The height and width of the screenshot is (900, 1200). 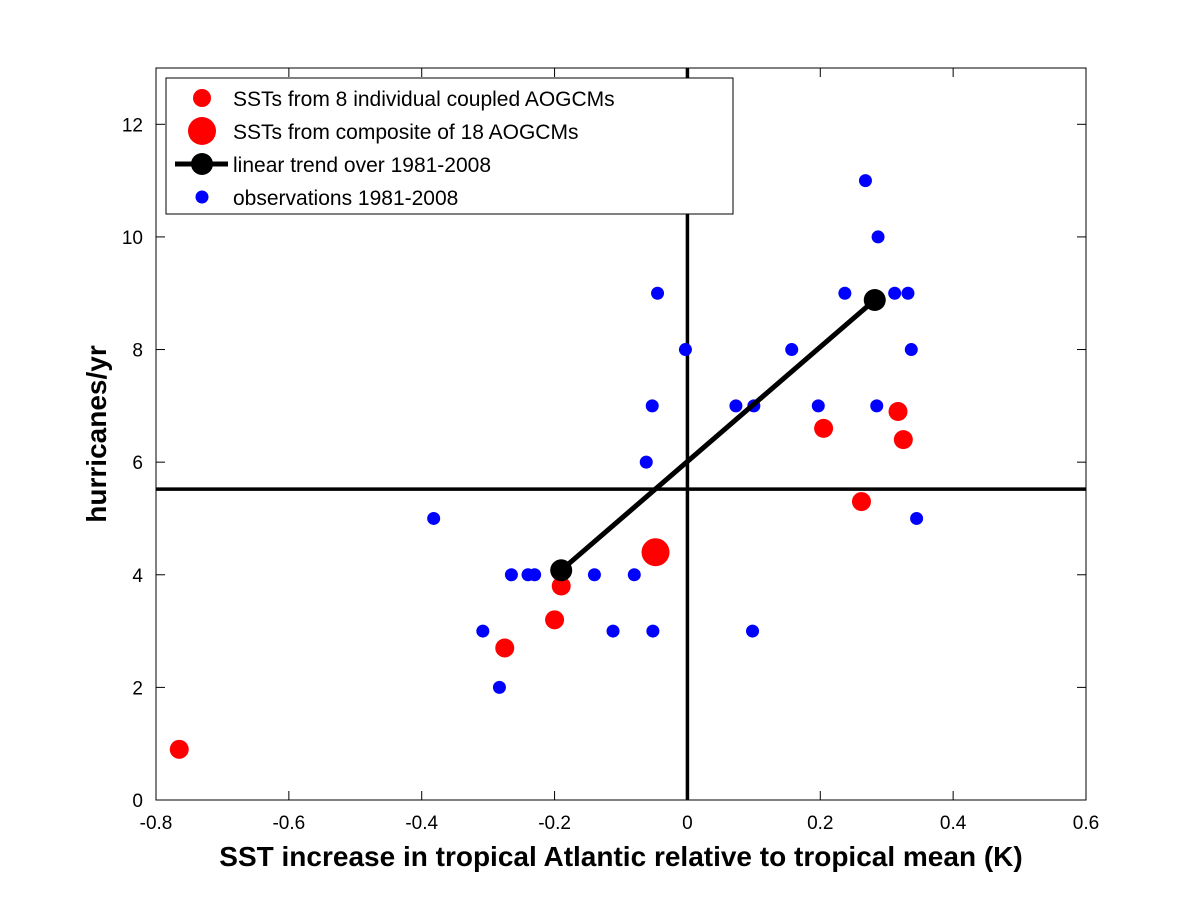 I want to click on x-tick-label: -0.4, so click(x=421, y=823).